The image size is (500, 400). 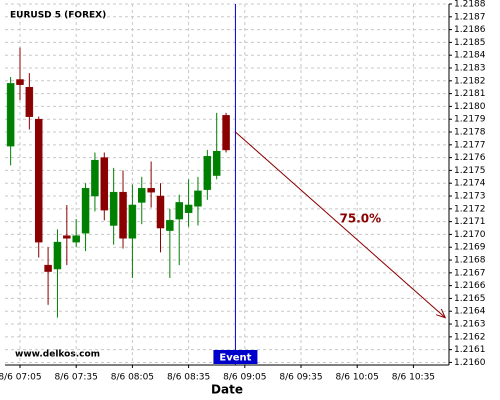 What do you see at coordinates (470, 158) in the screenshot?
I see `y-tick-label: 1.2176` at bounding box center [470, 158].